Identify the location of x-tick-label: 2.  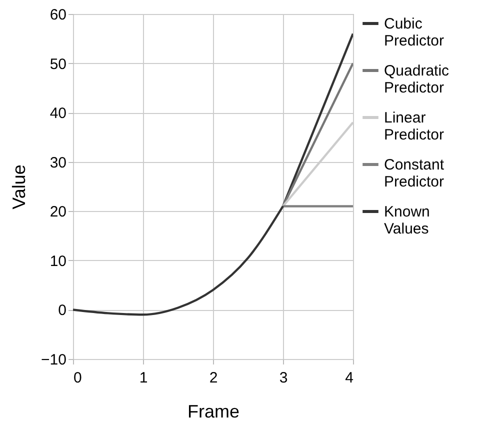
(213, 378).